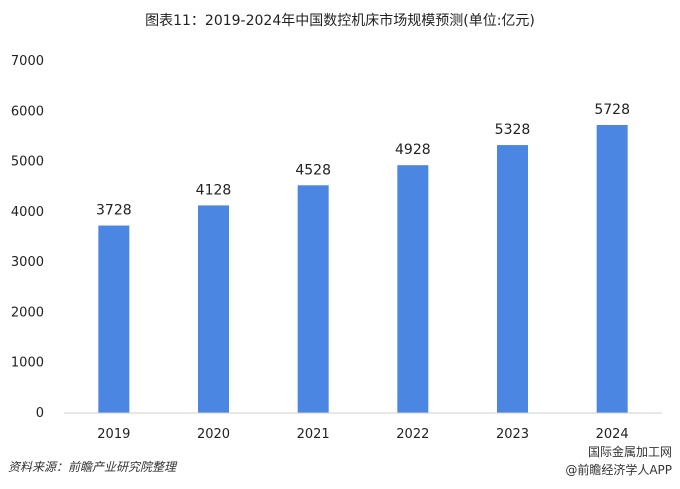 The image size is (680, 489). Describe the element at coordinates (27, 212) in the screenshot. I see `y-tick-label: 4000` at that location.